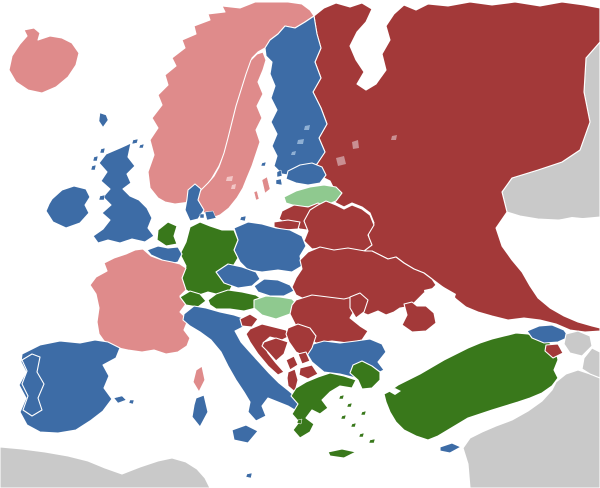 The width and height of the screenshot is (600, 488). What do you see at coordinates (440, 298) in the screenshot?
I see `sea-azov` at bounding box center [440, 298].